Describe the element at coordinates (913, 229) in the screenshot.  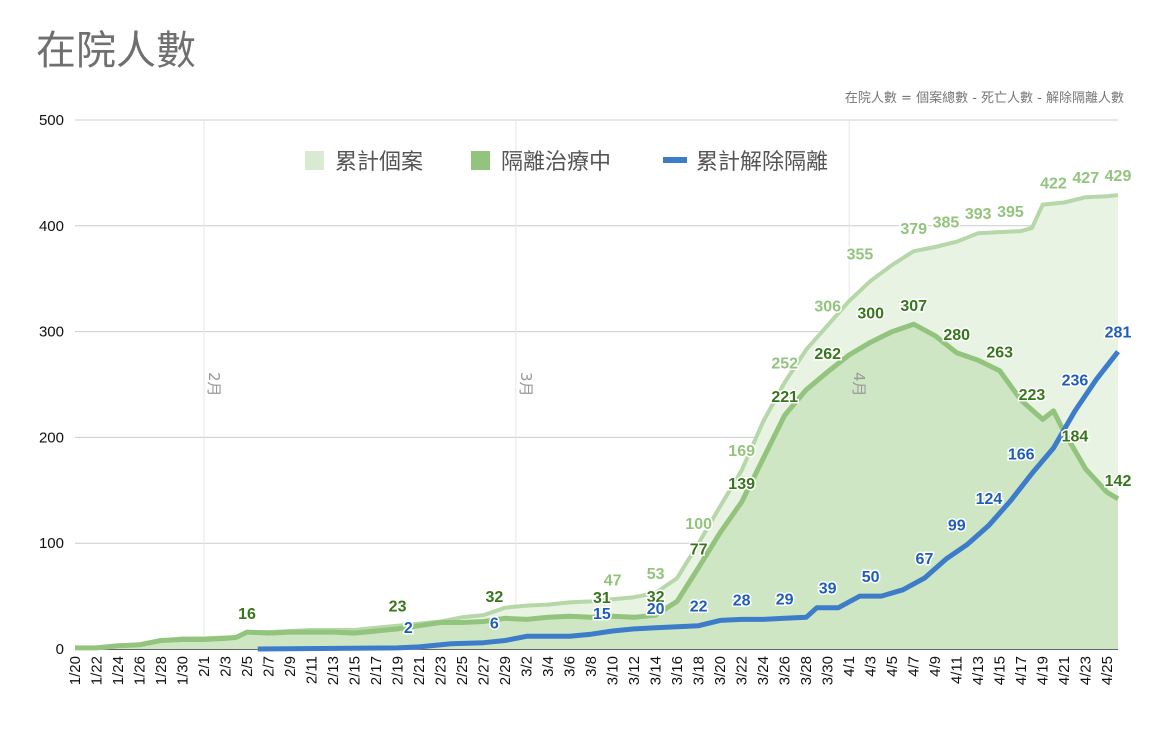
I see `data-label: 379` at that location.